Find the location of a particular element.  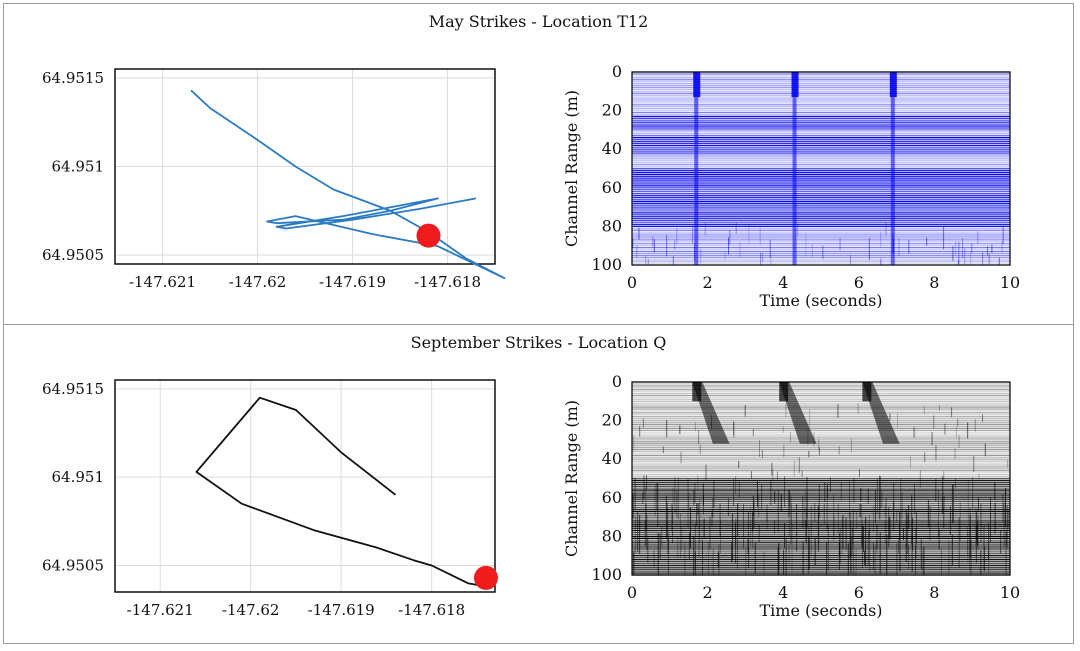

sep-heatmap-x-tick-label: 0 is located at coordinates (632, 592).